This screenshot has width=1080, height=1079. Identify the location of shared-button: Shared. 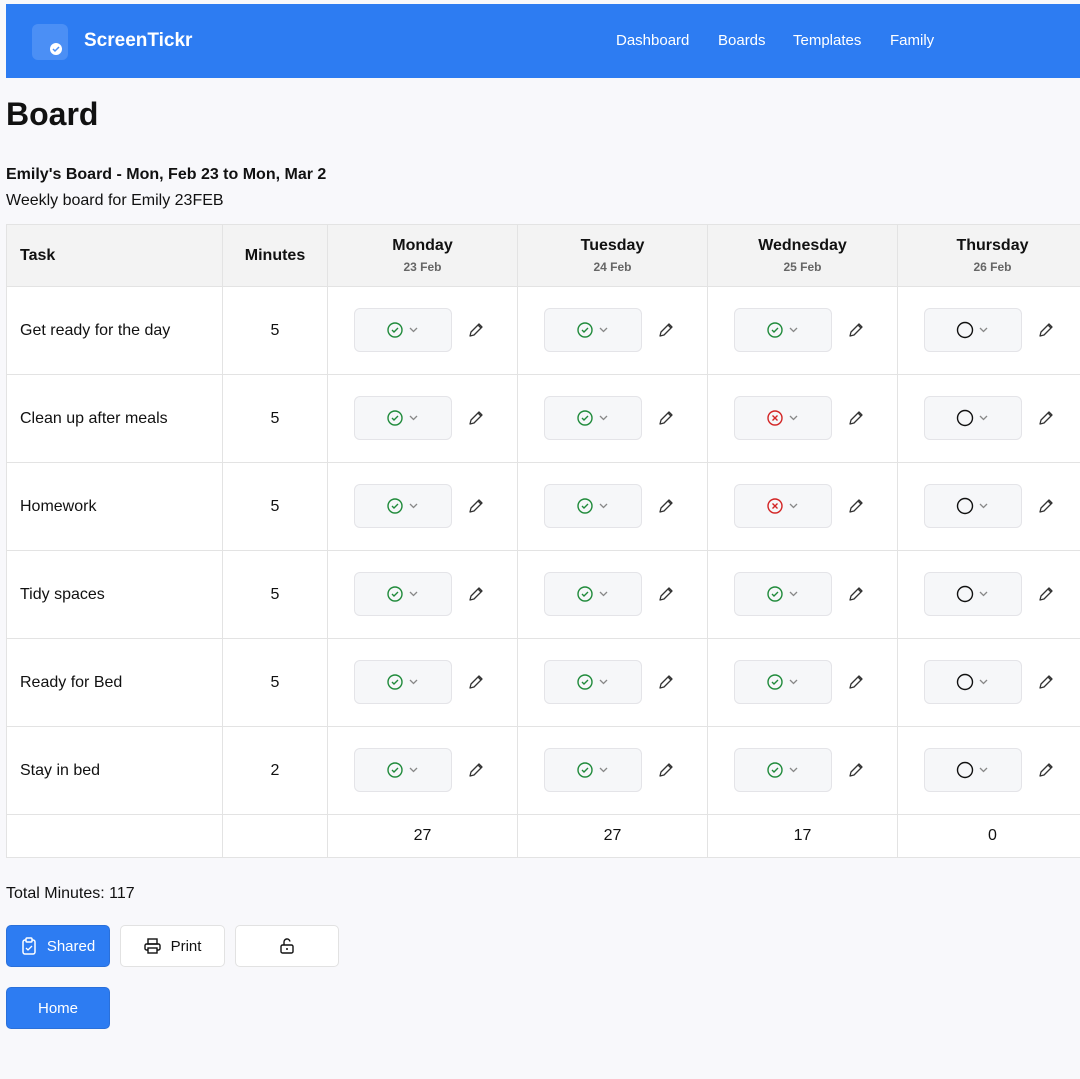
(58, 946).